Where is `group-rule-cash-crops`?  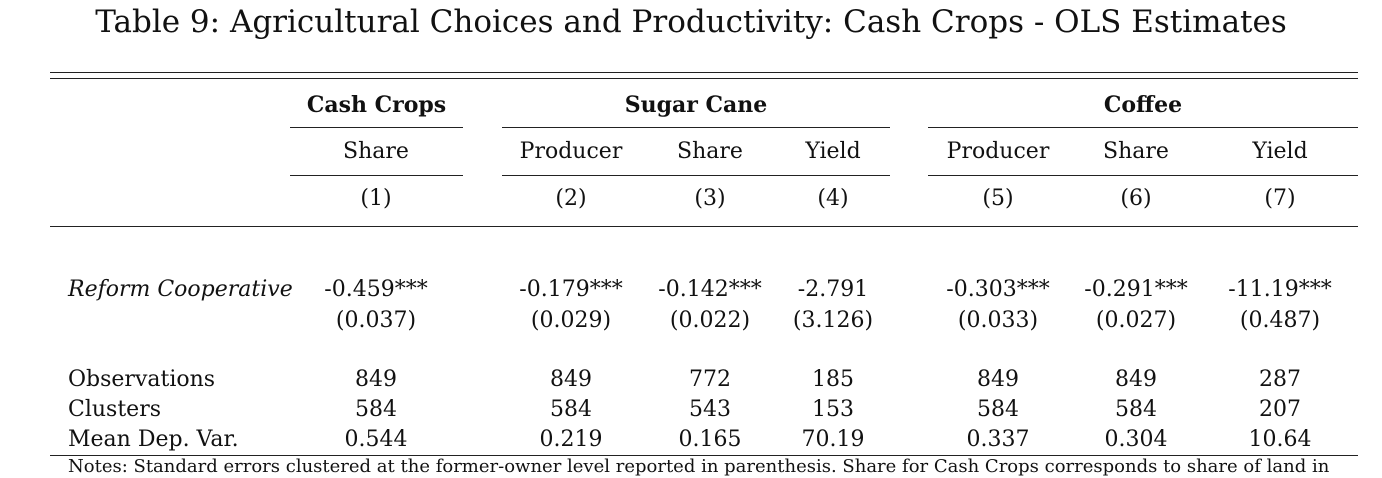 group-rule-cash-crops is located at coordinates (376, 127).